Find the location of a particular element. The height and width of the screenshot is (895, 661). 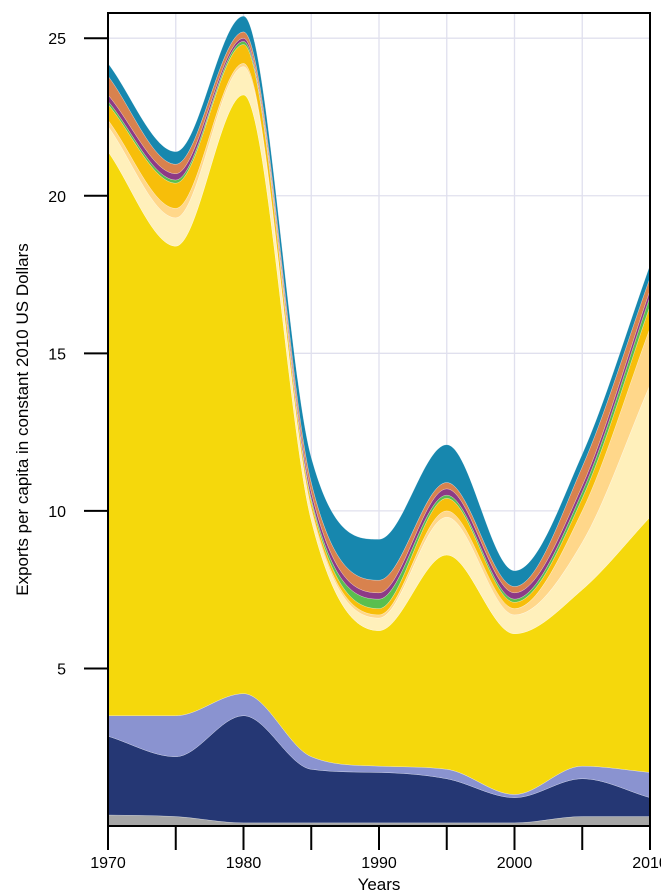

y-axis: 5 10 15 20 25 is located at coordinates (78, 354).